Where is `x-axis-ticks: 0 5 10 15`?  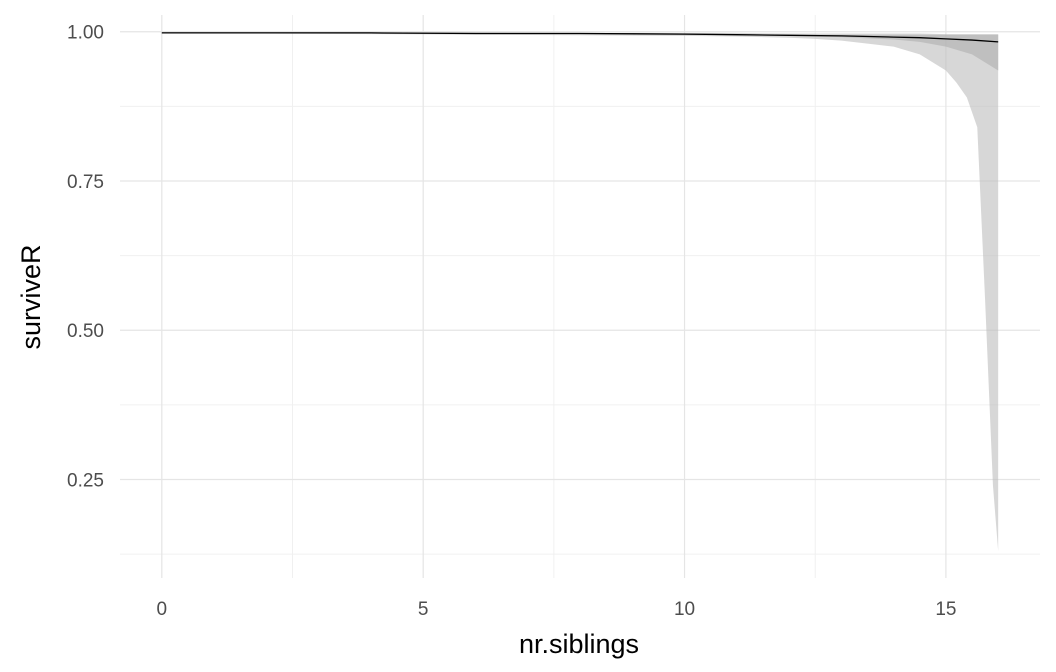
x-axis-ticks: 0 5 10 15 is located at coordinates (557, 609).